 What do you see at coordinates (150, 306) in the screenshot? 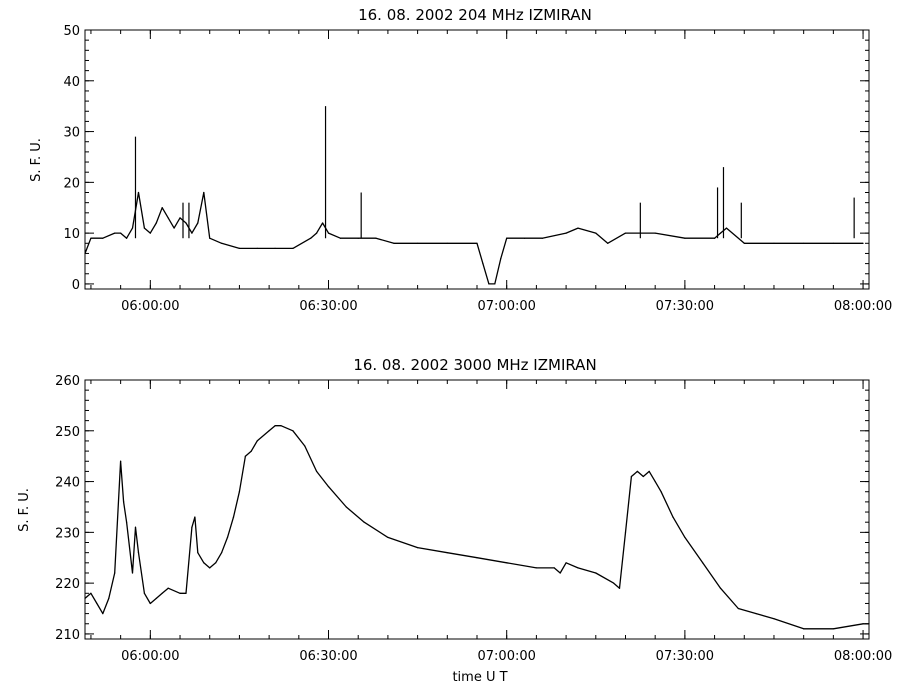
I see `x-tick-label: 06:00:00` at bounding box center [150, 306].